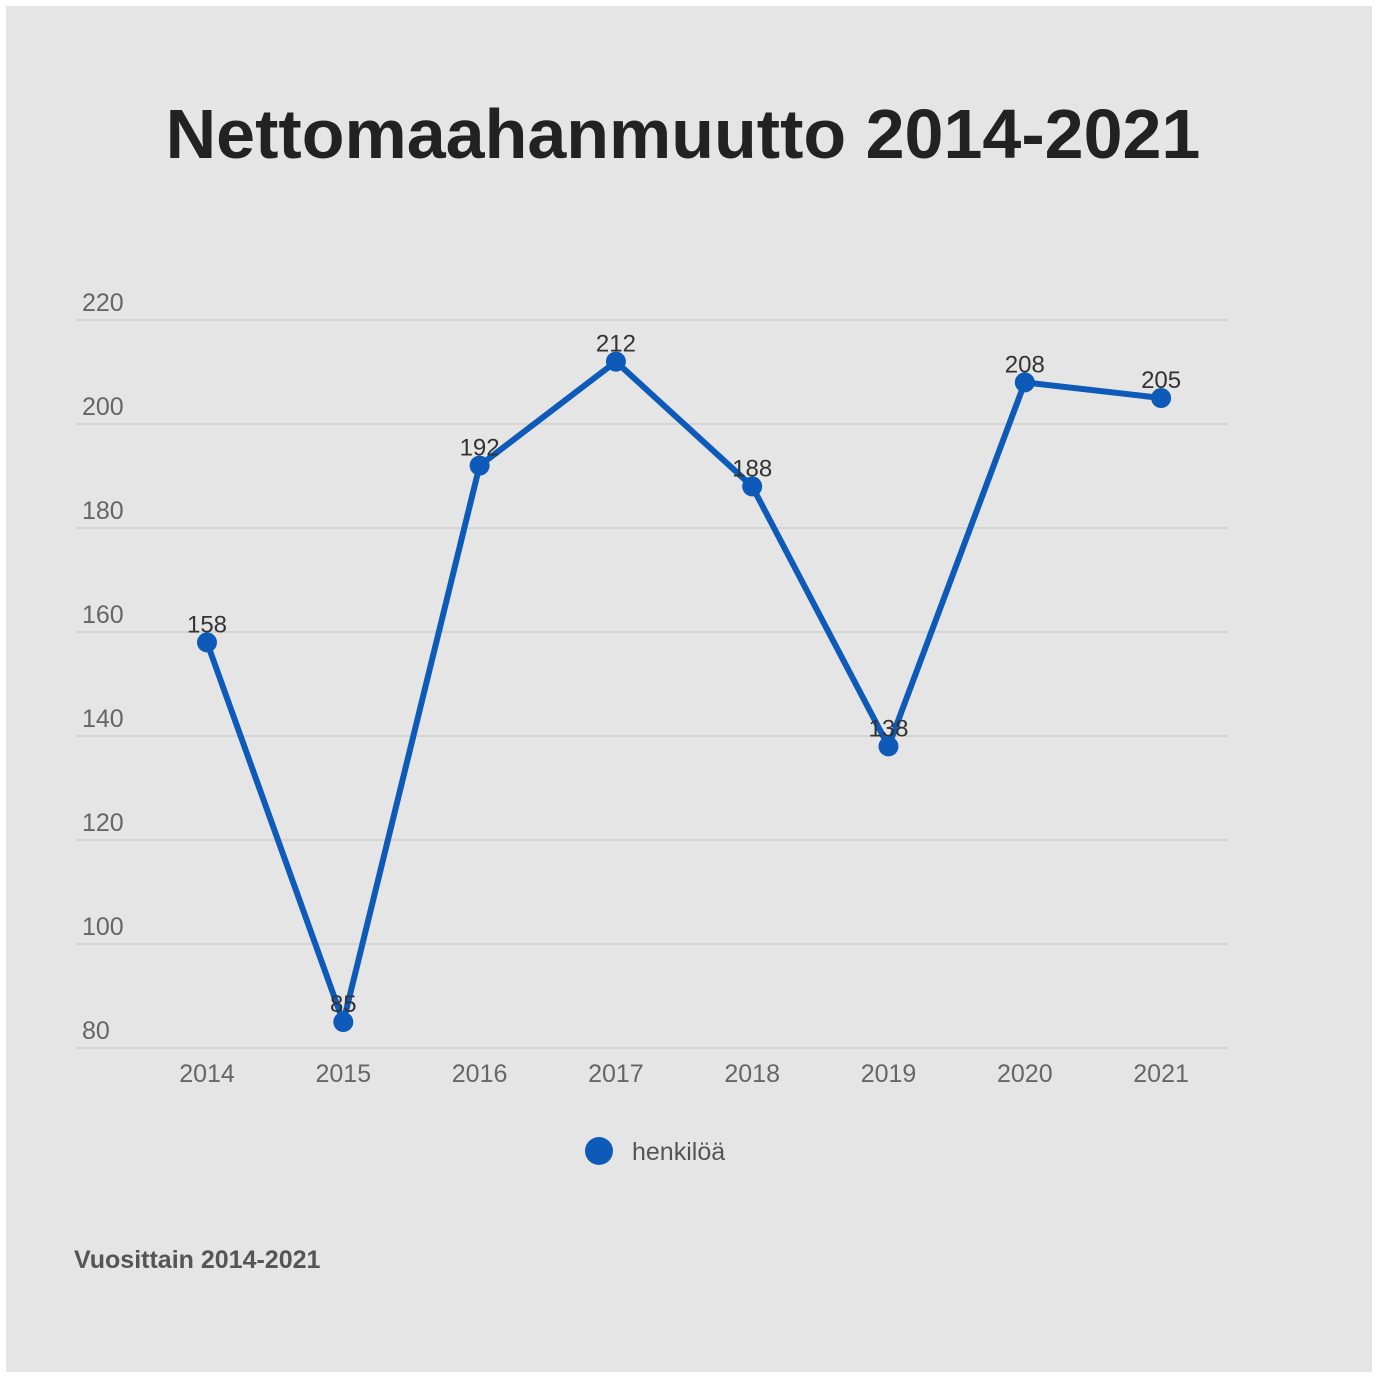 The width and height of the screenshot is (1376, 1376). What do you see at coordinates (1025, 364) in the screenshot?
I see `data-label: 208` at bounding box center [1025, 364].